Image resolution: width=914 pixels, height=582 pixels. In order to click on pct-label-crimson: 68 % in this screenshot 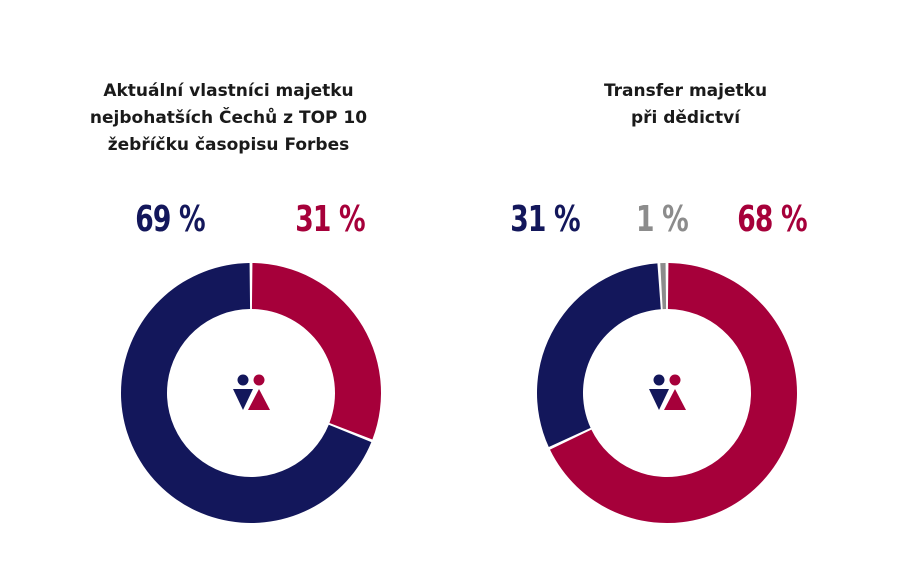, I will do `click(772, 219)`.